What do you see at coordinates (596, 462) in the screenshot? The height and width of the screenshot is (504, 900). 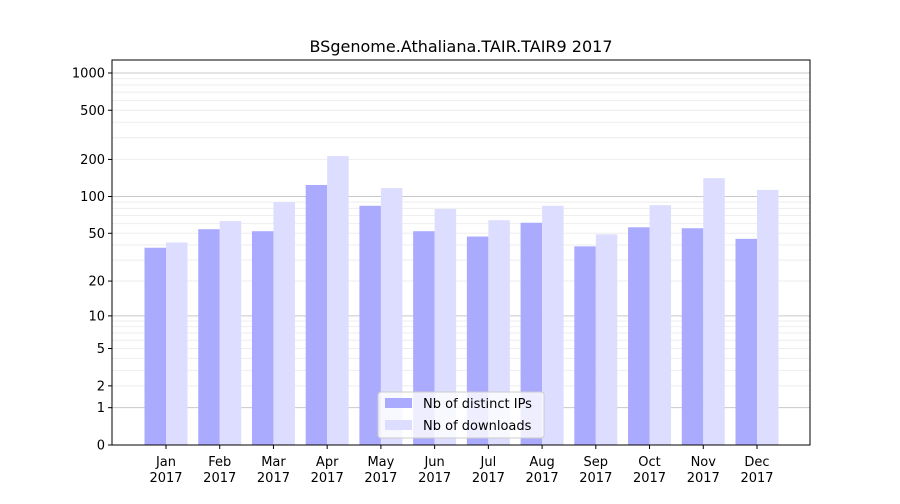 I see `x-tick-label: Sep` at bounding box center [596, 462].